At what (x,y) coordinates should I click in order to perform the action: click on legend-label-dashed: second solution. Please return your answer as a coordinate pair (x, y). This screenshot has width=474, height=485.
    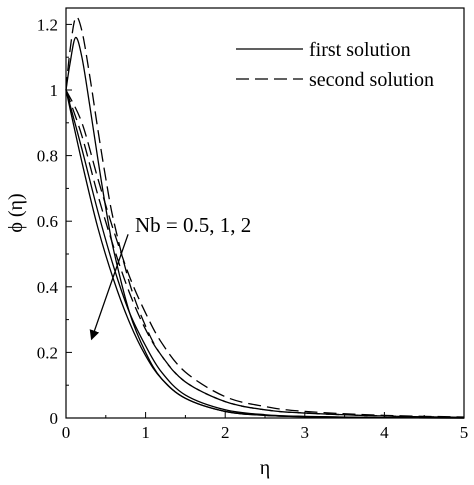
    Looking at the image, I should click on (371, 80).